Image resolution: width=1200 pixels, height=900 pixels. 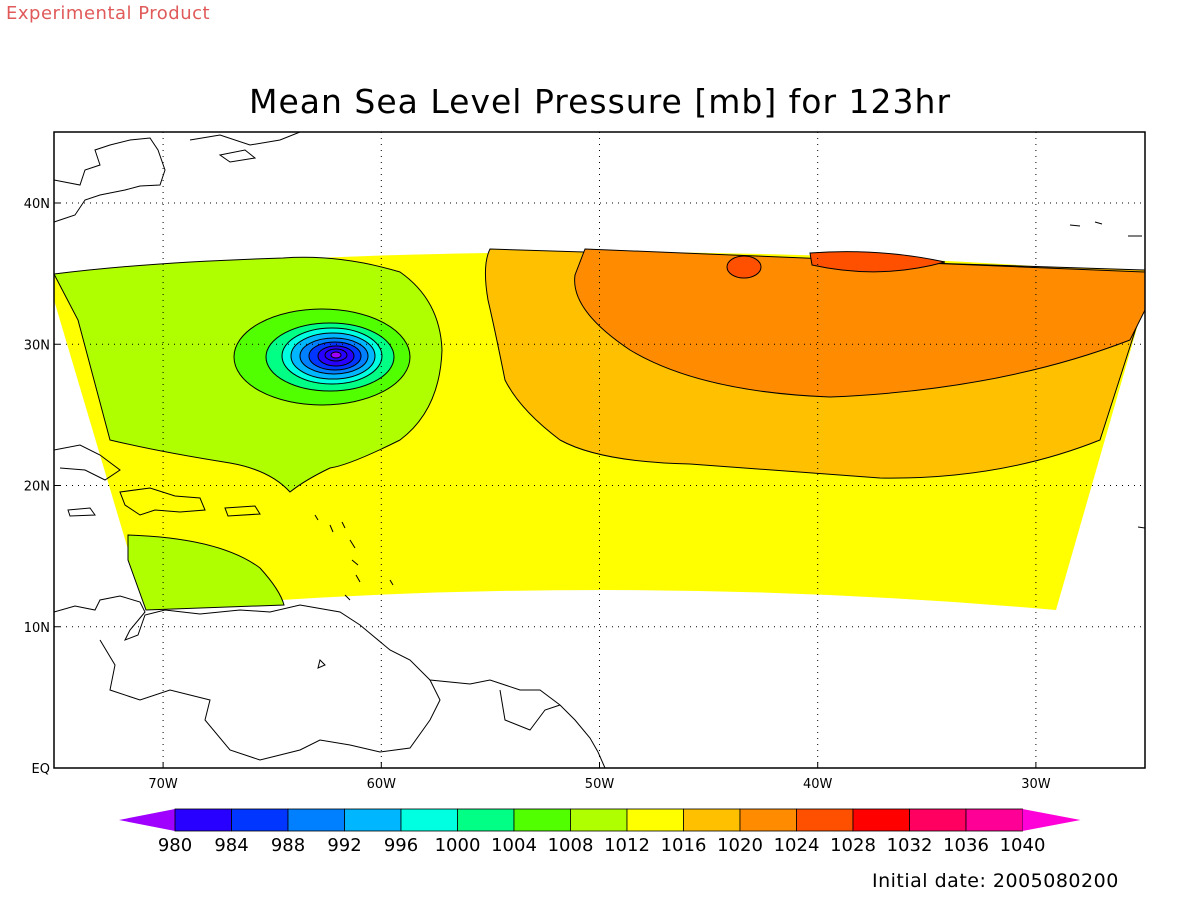 I want to click on pressure-band-1008-south, so click(x=206, y=572).